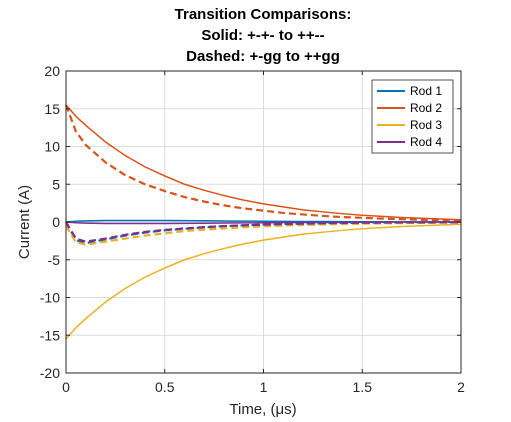  Describe the element at coordinates (50, 335) in the screenshot. I see `y-tick-label: -15` at that location.